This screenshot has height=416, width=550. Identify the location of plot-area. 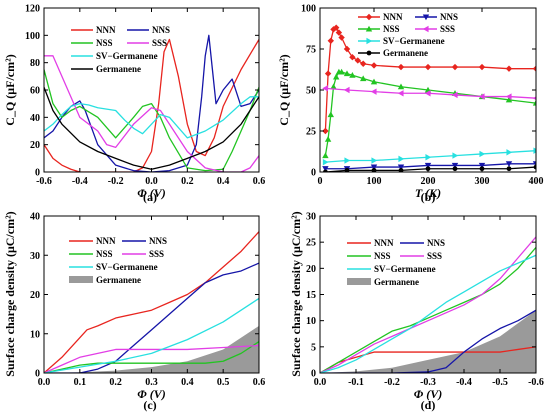
(429, 98).